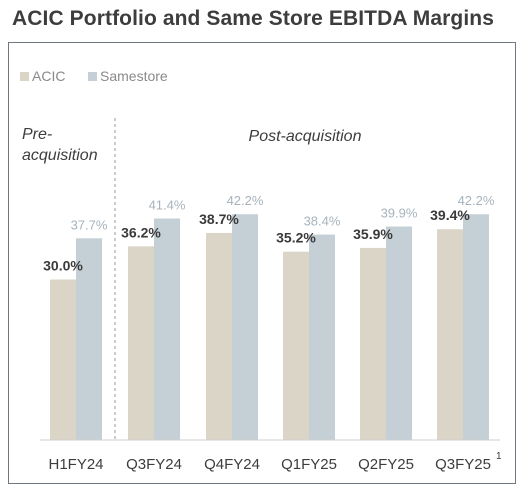 This screenshot has width=528, height=490. What do you see at coordinates (48, 76) in the screenshot?
I see `legend-label-acic: ACIC` at bounding box center [48, 76].